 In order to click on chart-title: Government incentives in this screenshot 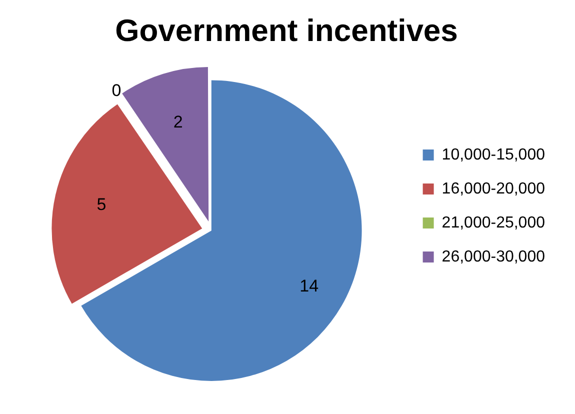, I will do `click(286, 30)`.